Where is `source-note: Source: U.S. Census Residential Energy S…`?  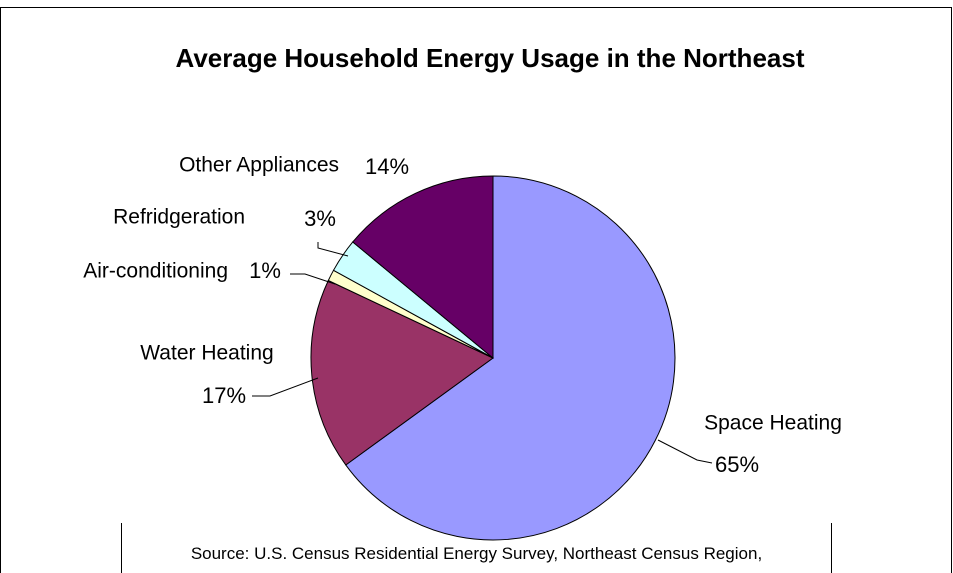
source-note: Source: U.S. Census Residential Energy S… is located at coordinates (476, 553).